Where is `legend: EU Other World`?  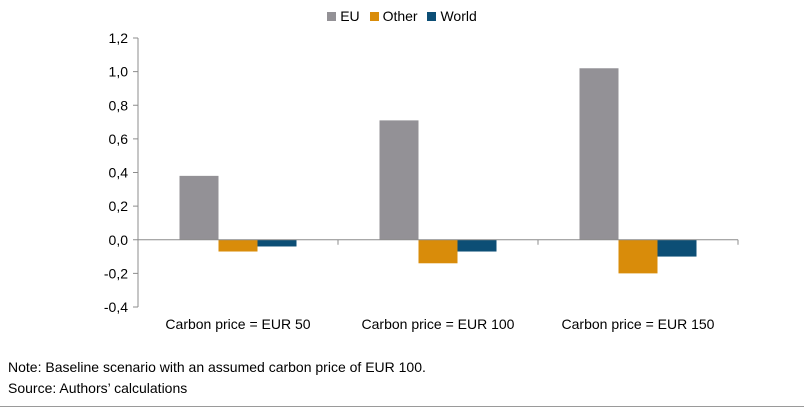 legend: EU Other World is located at coordinates (402, 16).